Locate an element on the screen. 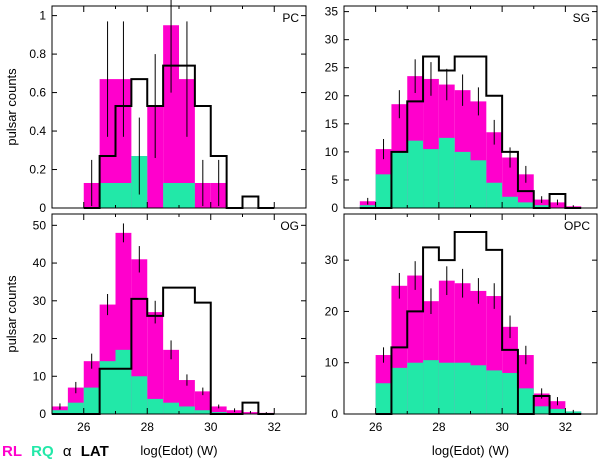 This screenshot has height=463, width=600. y-tick-label: 0.2 is located at coordinates (37, 170).